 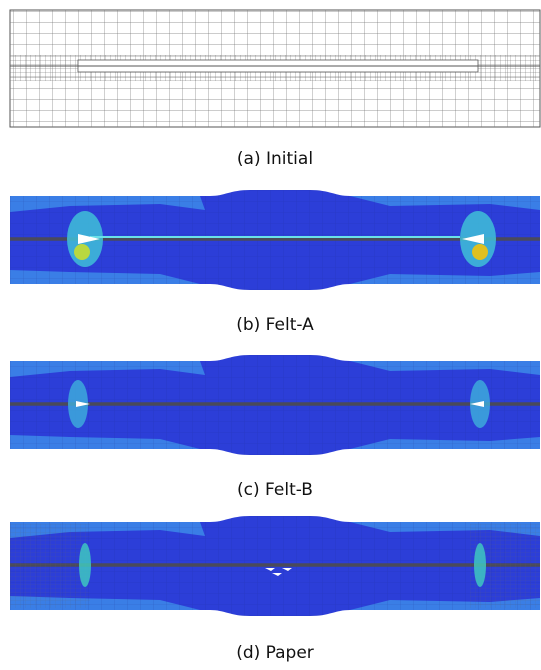 What do you see at coordinates (275, 653) in the screenshot?
I see `caption: (d) Paper` at bounding box center [275, 653].